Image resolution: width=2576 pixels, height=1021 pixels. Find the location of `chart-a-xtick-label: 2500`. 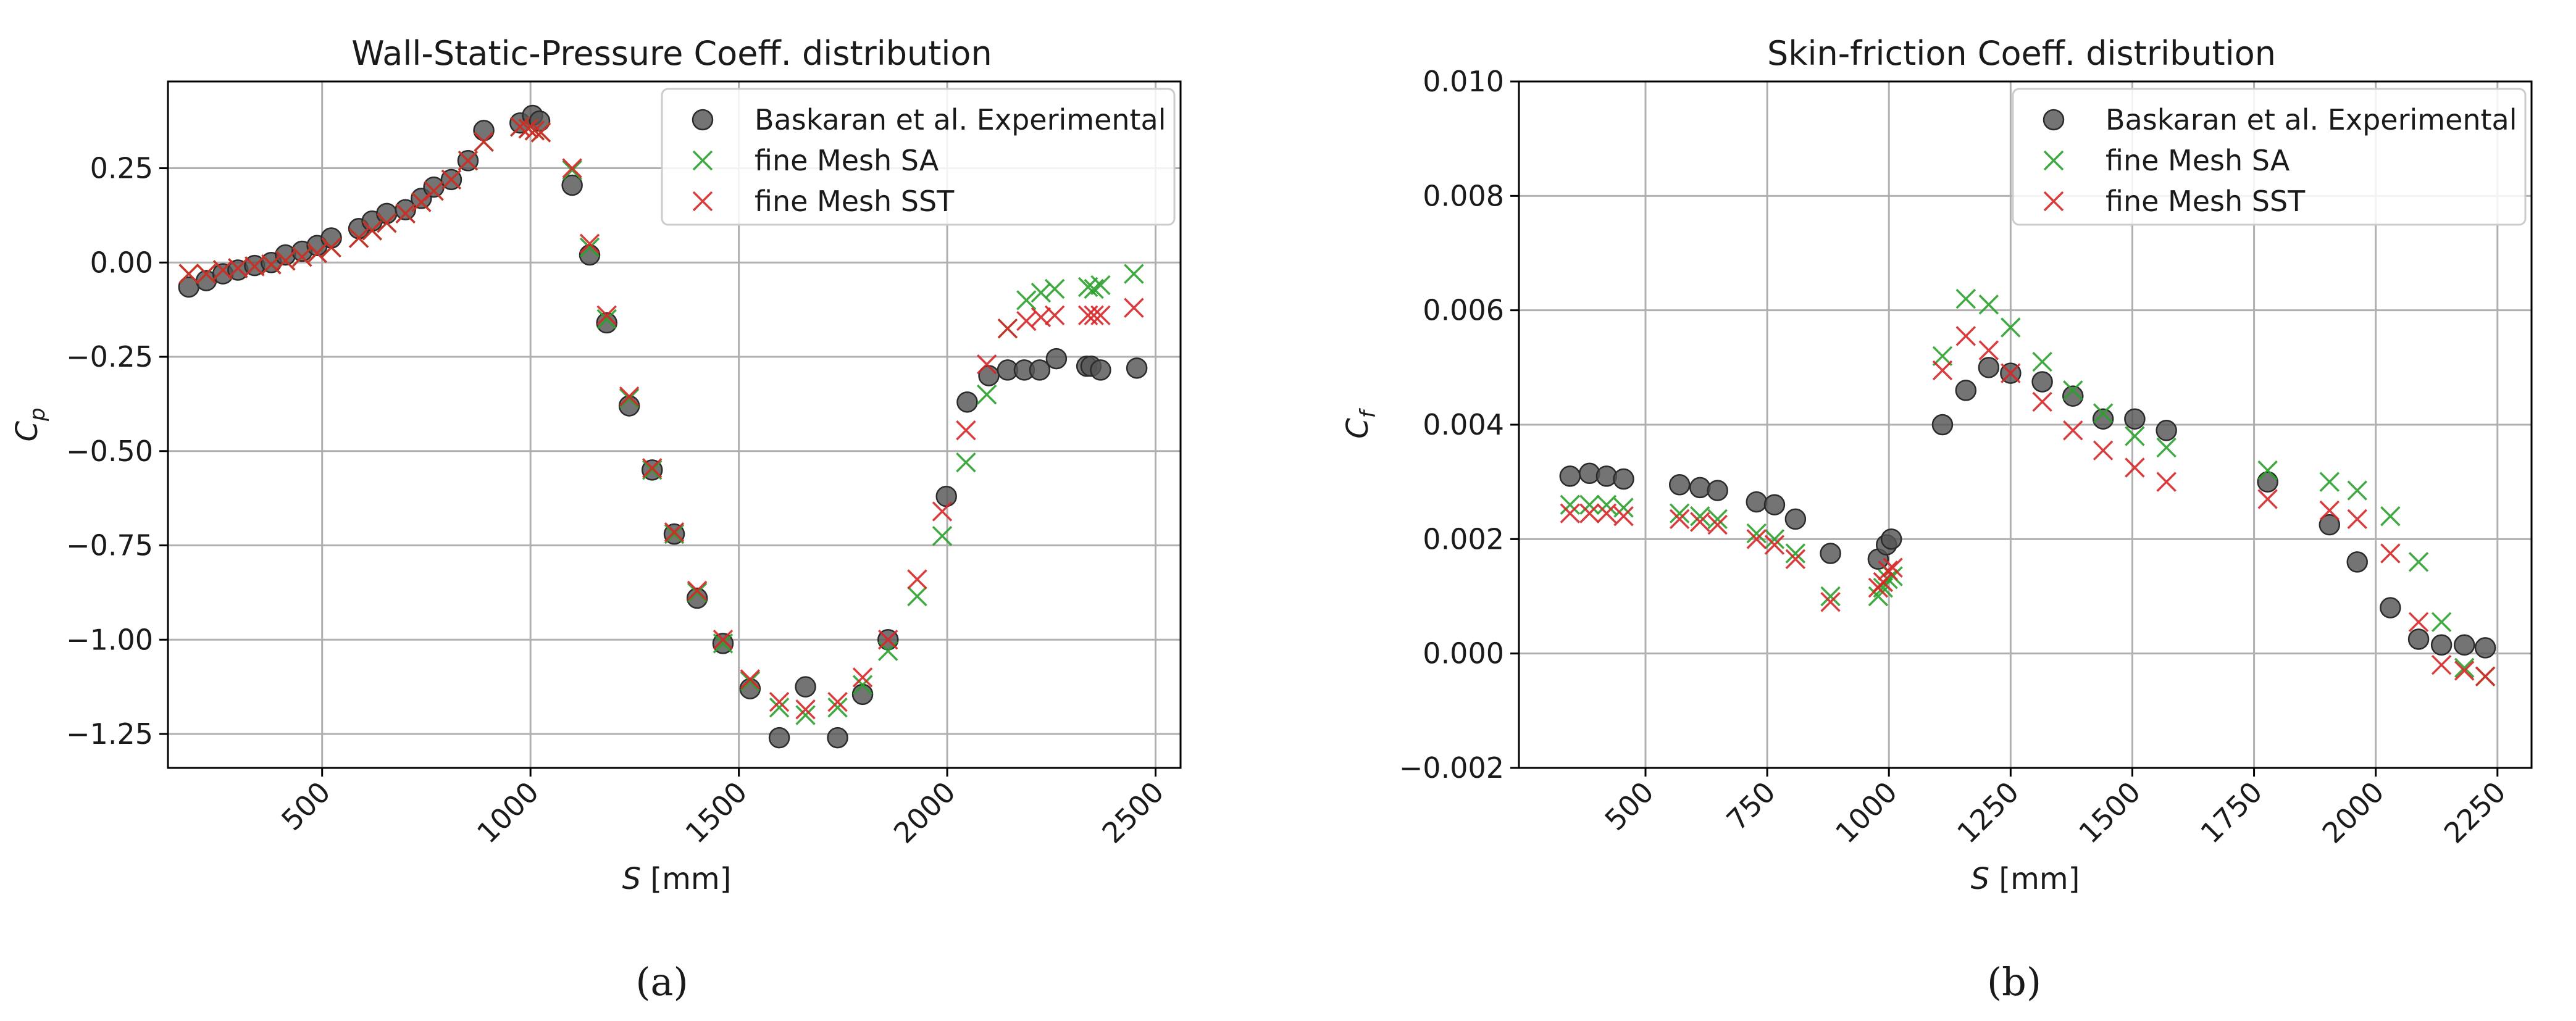

chart-a-xtick-label: 2500 is located at coordinates (1132, 813).